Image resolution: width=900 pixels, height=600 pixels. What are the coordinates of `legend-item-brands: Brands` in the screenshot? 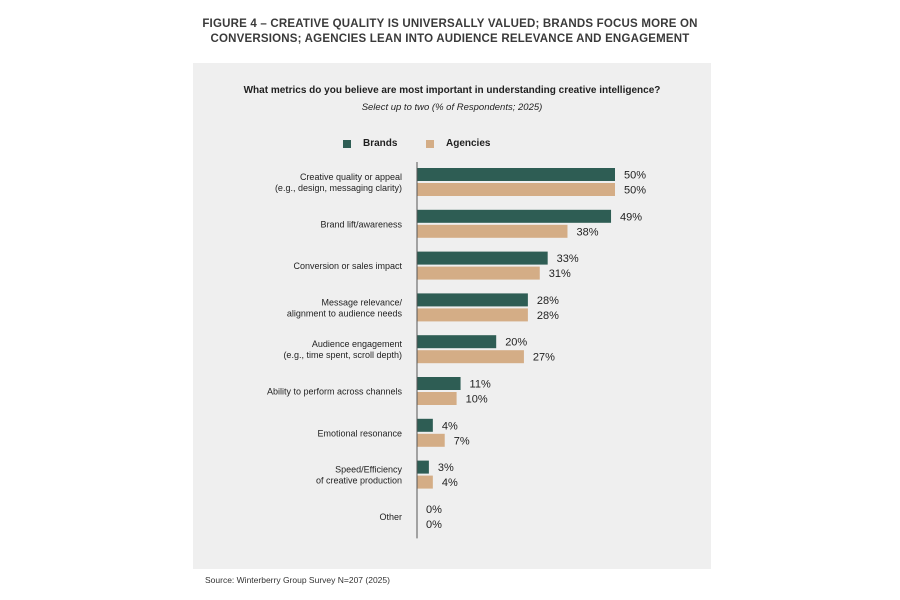 It's located at (370, 143).